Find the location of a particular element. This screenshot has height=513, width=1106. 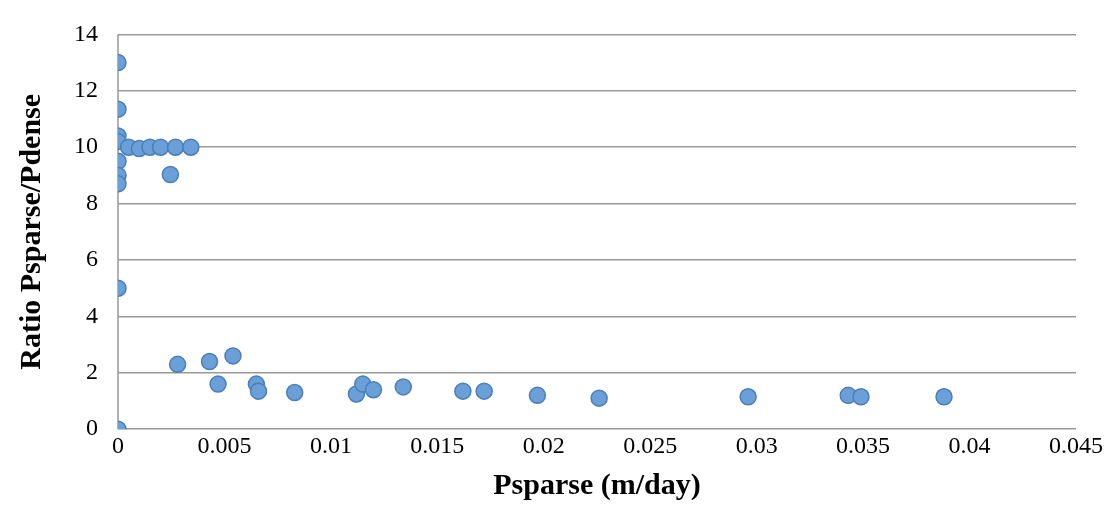

x-tick-label: 0.015 is located at coordinates (437, 444).